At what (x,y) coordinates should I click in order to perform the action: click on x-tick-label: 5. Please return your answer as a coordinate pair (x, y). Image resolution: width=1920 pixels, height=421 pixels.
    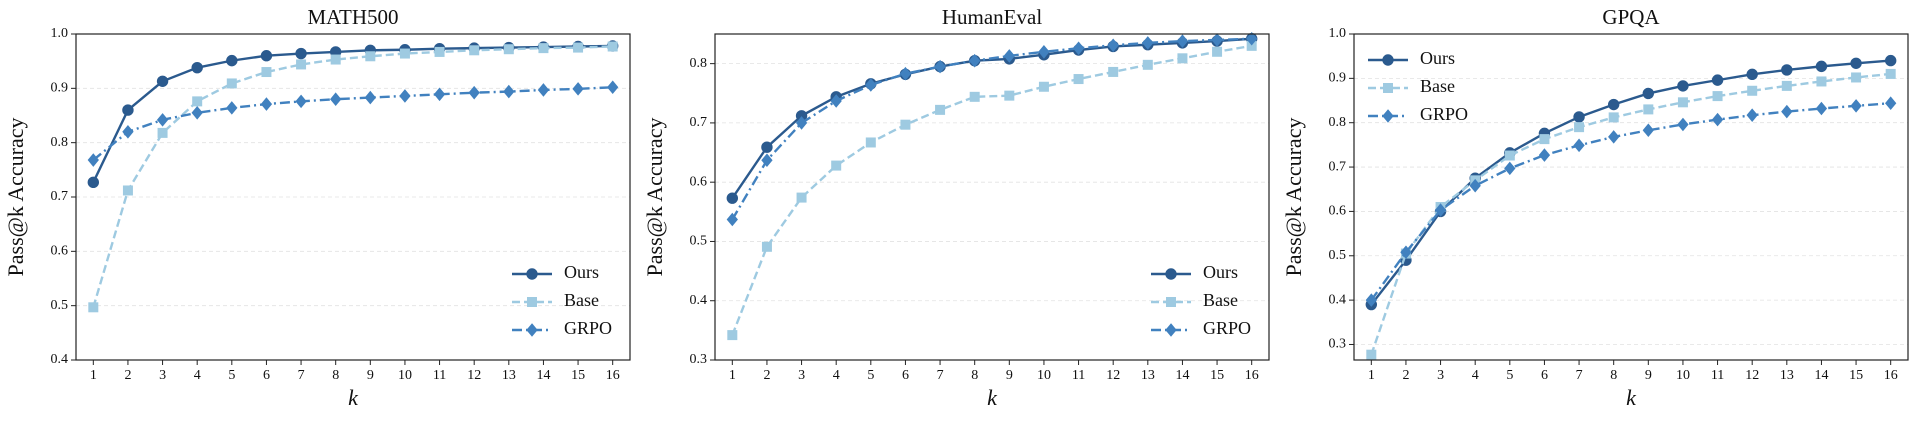
    Looking at the image, I should click on (870, 375).